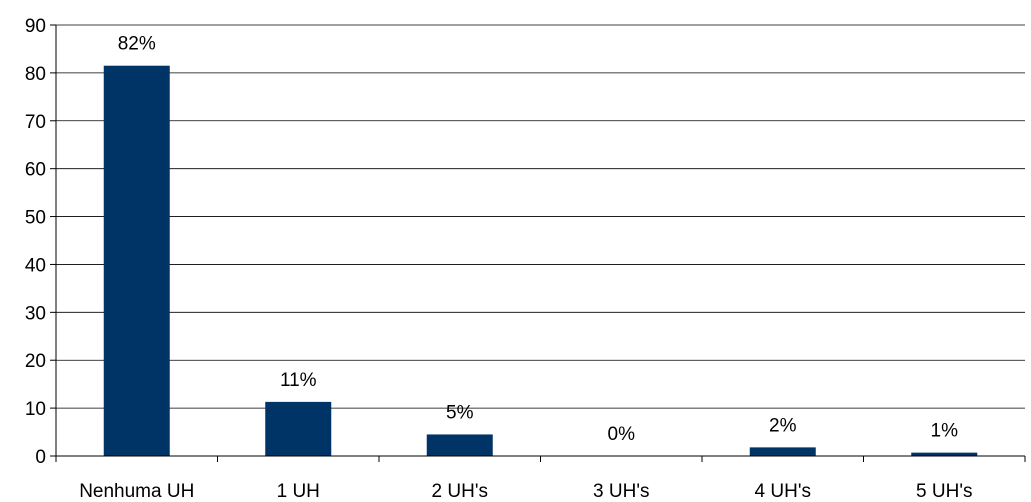  What do you see at coordinates (944, 491) in the screenshot?
I see `x-tick-label: 5 UH's` at bounding box center [944, 491].